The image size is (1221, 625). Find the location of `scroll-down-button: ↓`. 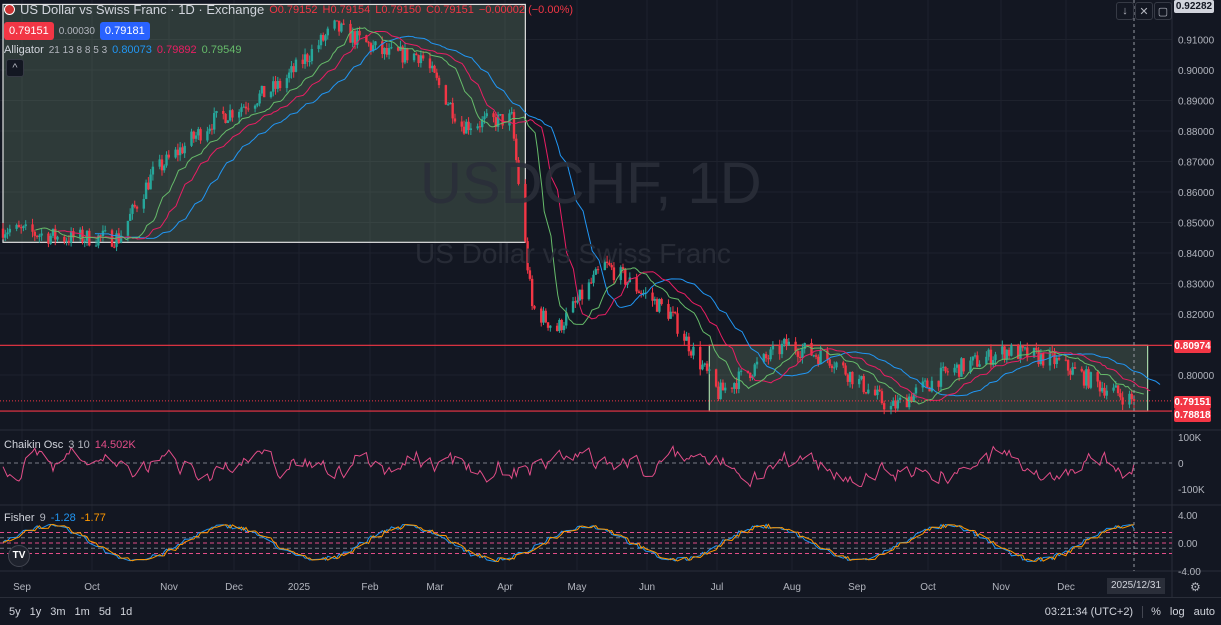

scroll-down-button: ↓ is located at coordinates (1125, 11).